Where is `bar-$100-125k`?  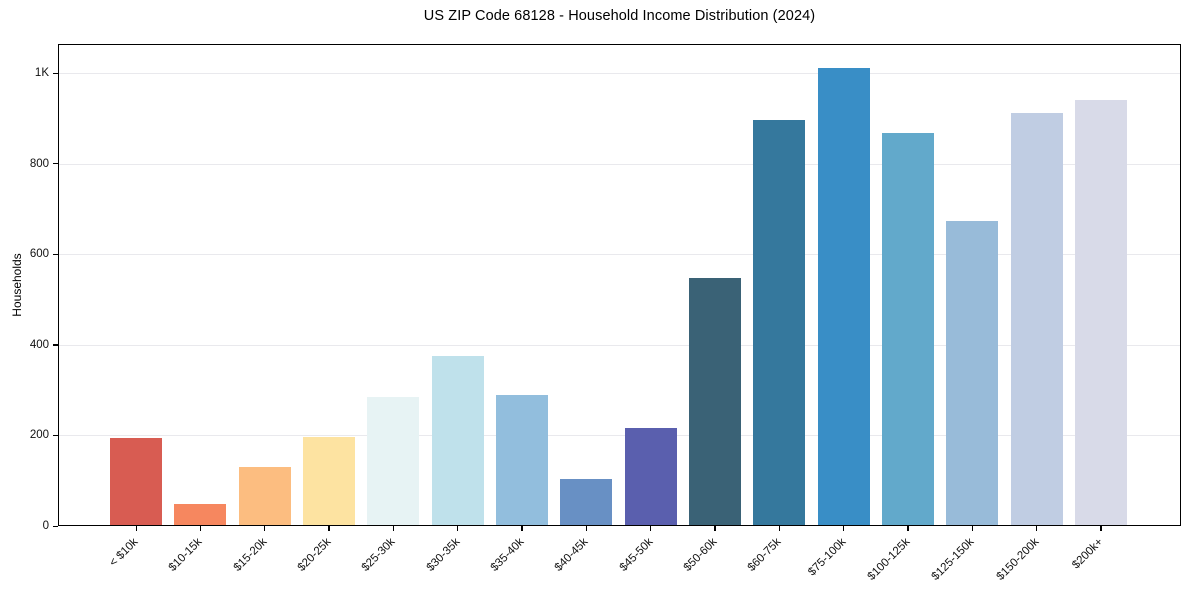
bar-$100-125k is located at coordinates (907, 329).